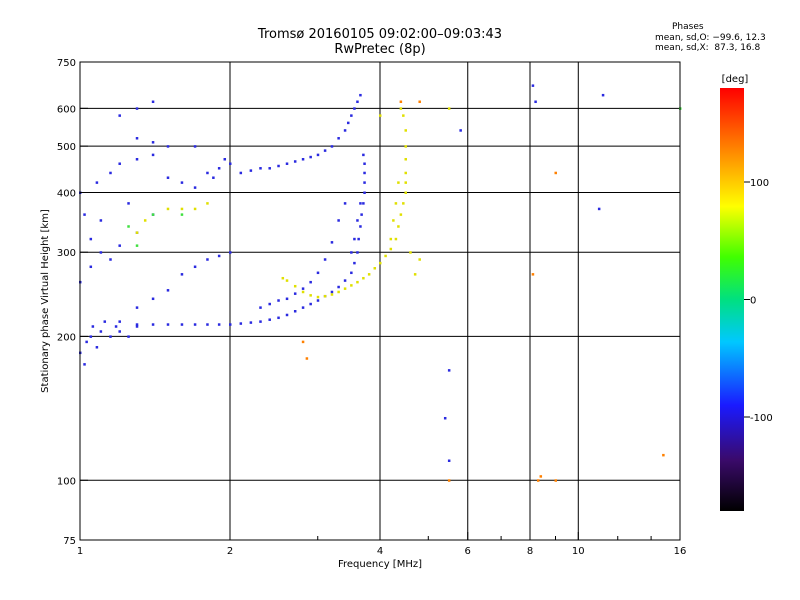 This screenshot has height=600, width=800. I want to click on y-tick-label: 100, so click(66, 481).